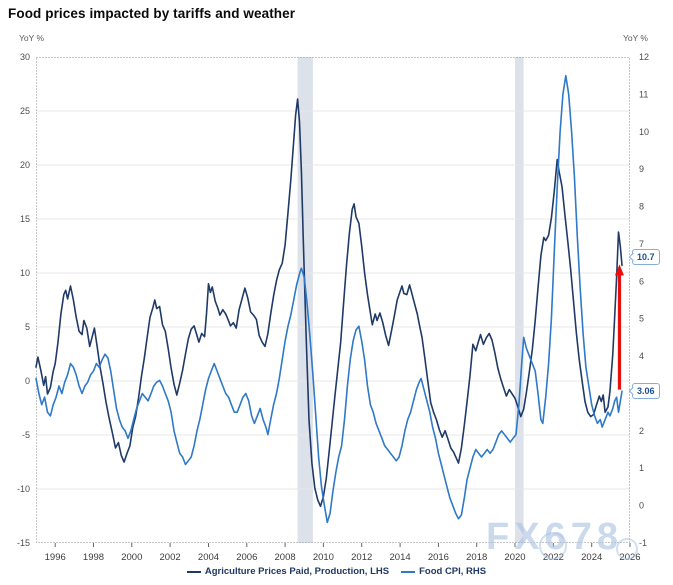 The height and width of the screenshot is (585, 673). Describe the element at coordinates (643, 94) in the screenshot. I see `y-axis-right-tick-label: 11` at that location.